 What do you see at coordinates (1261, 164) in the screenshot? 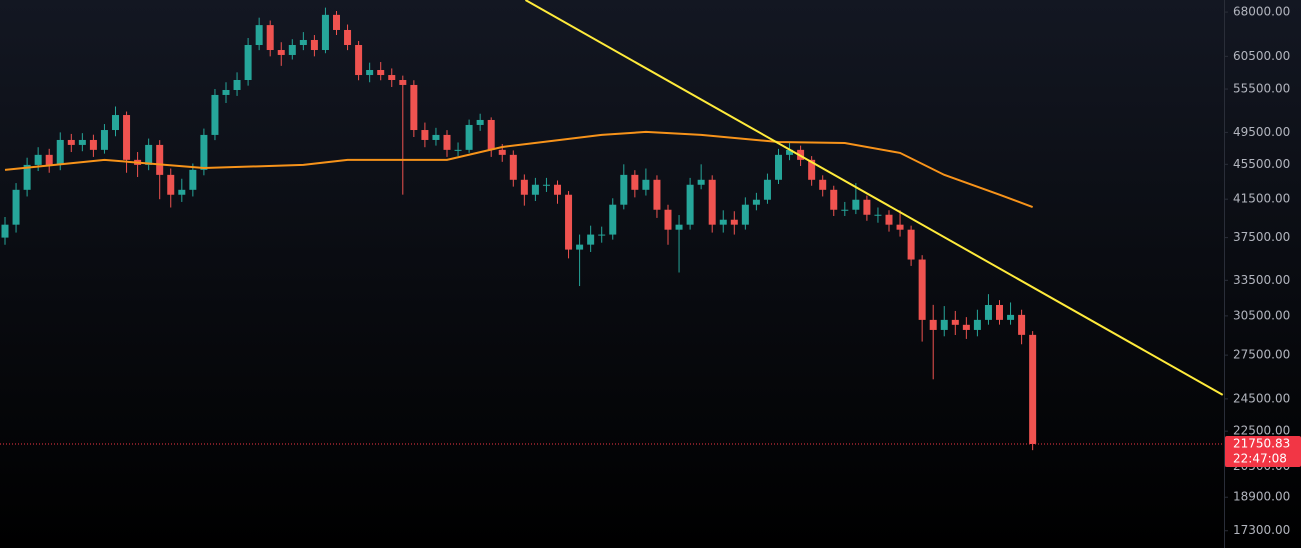
I see `y-tick-label: 45500.00` at bounding box center [1261, 164].